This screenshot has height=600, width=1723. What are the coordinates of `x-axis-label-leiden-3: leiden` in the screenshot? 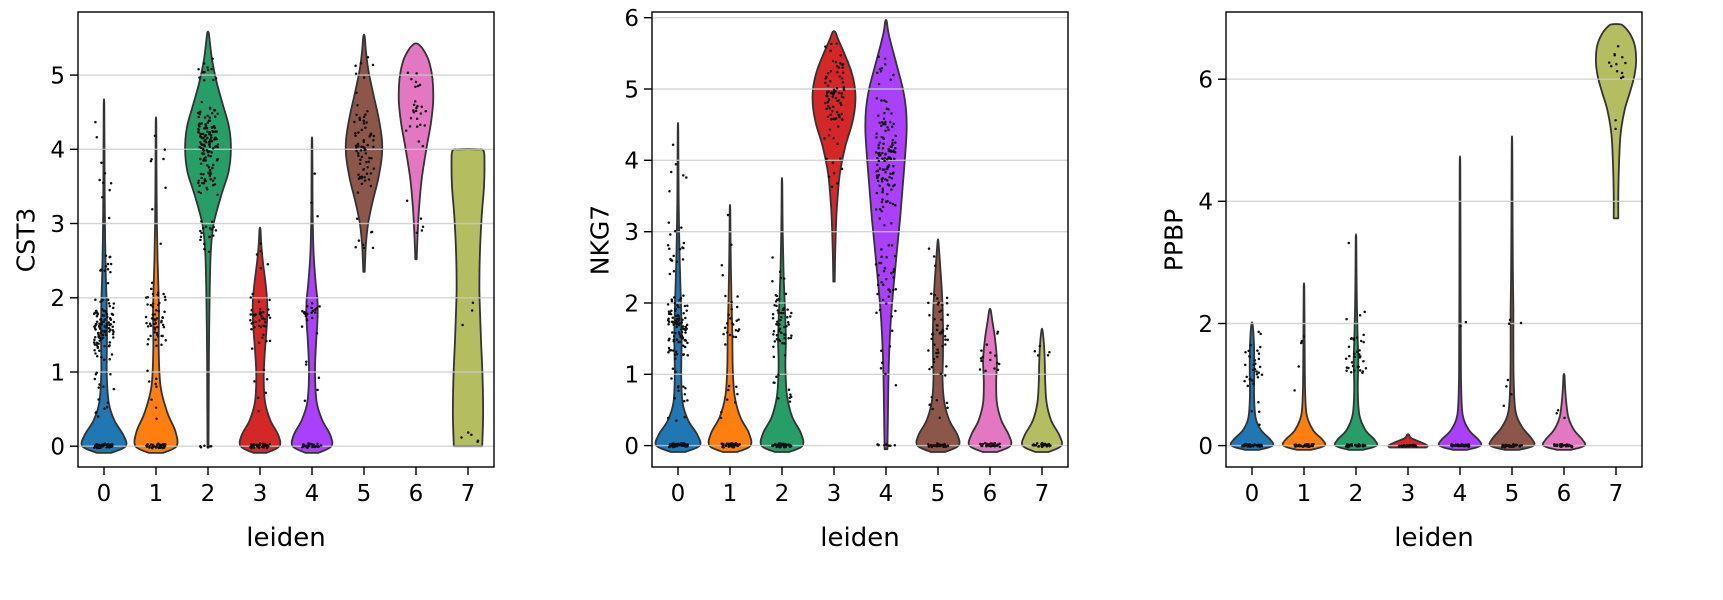 It's located at (1434, 538).